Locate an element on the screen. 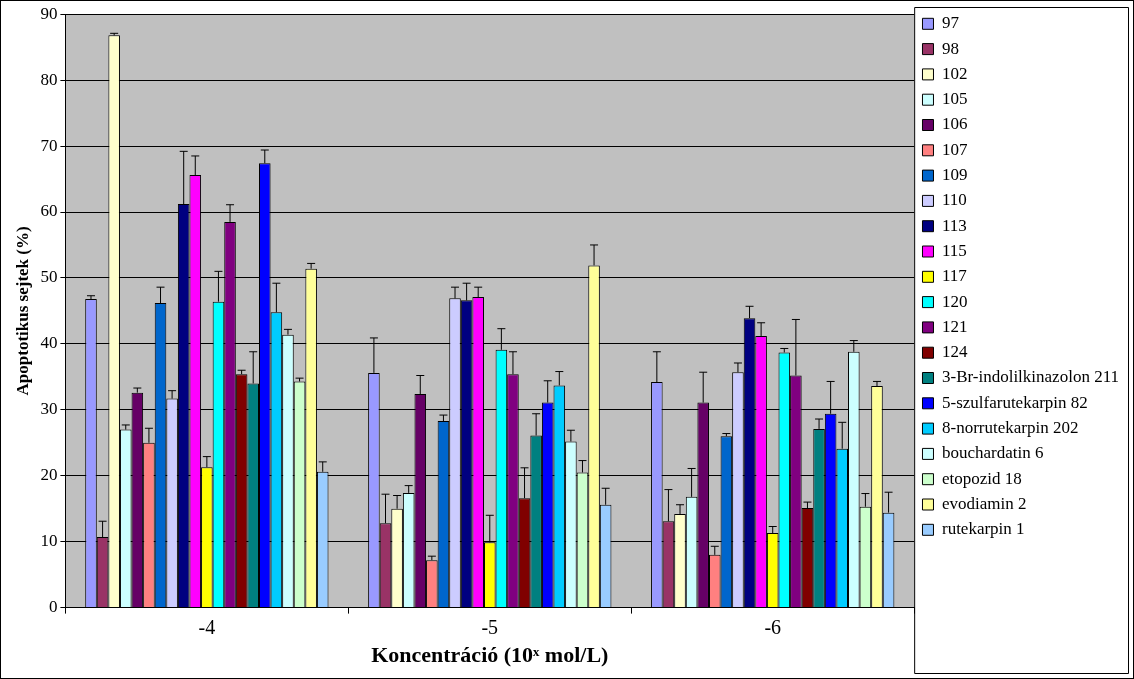 This screenshot has width=1134, height=679. y-tick-label: 50 is located at coordinates (49, 277).